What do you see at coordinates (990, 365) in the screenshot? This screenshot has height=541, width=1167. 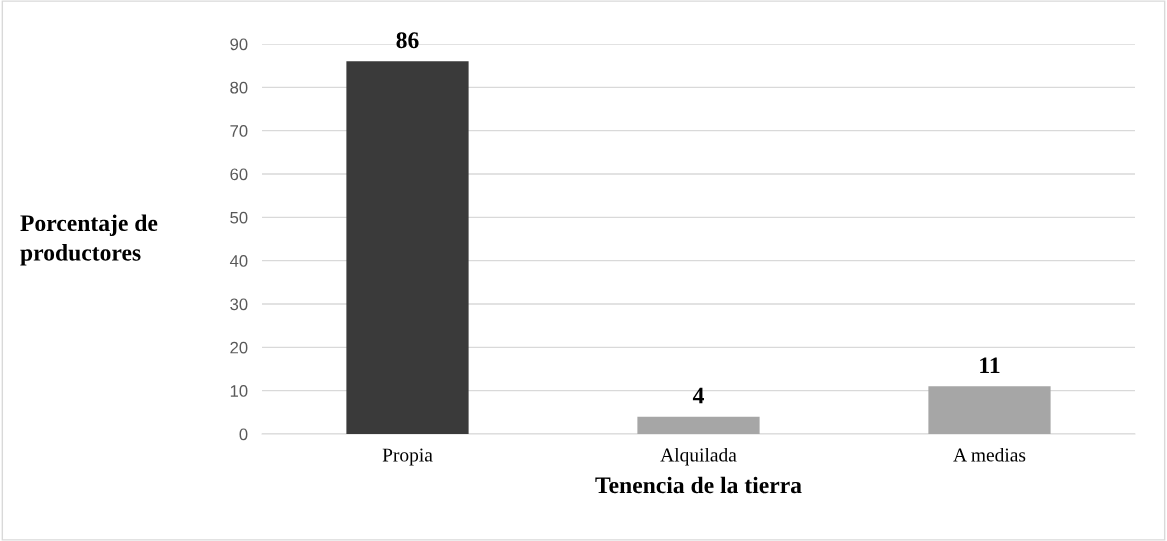 I see `data-label: 11` at bounding box center [990, 365].